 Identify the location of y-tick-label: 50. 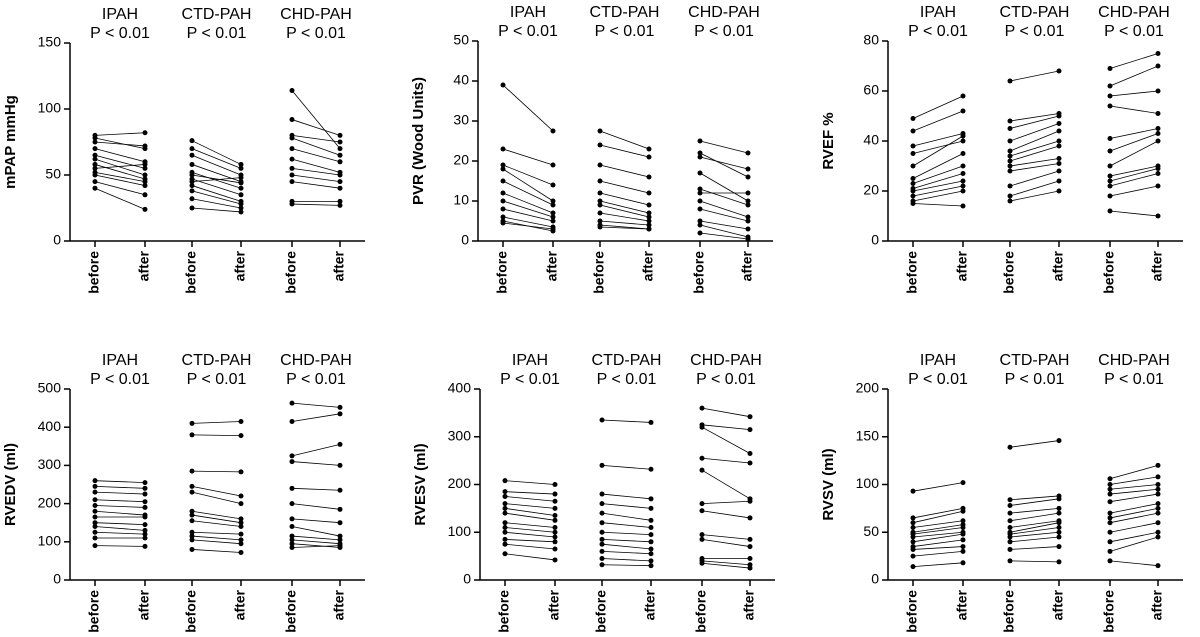
(461, 40).